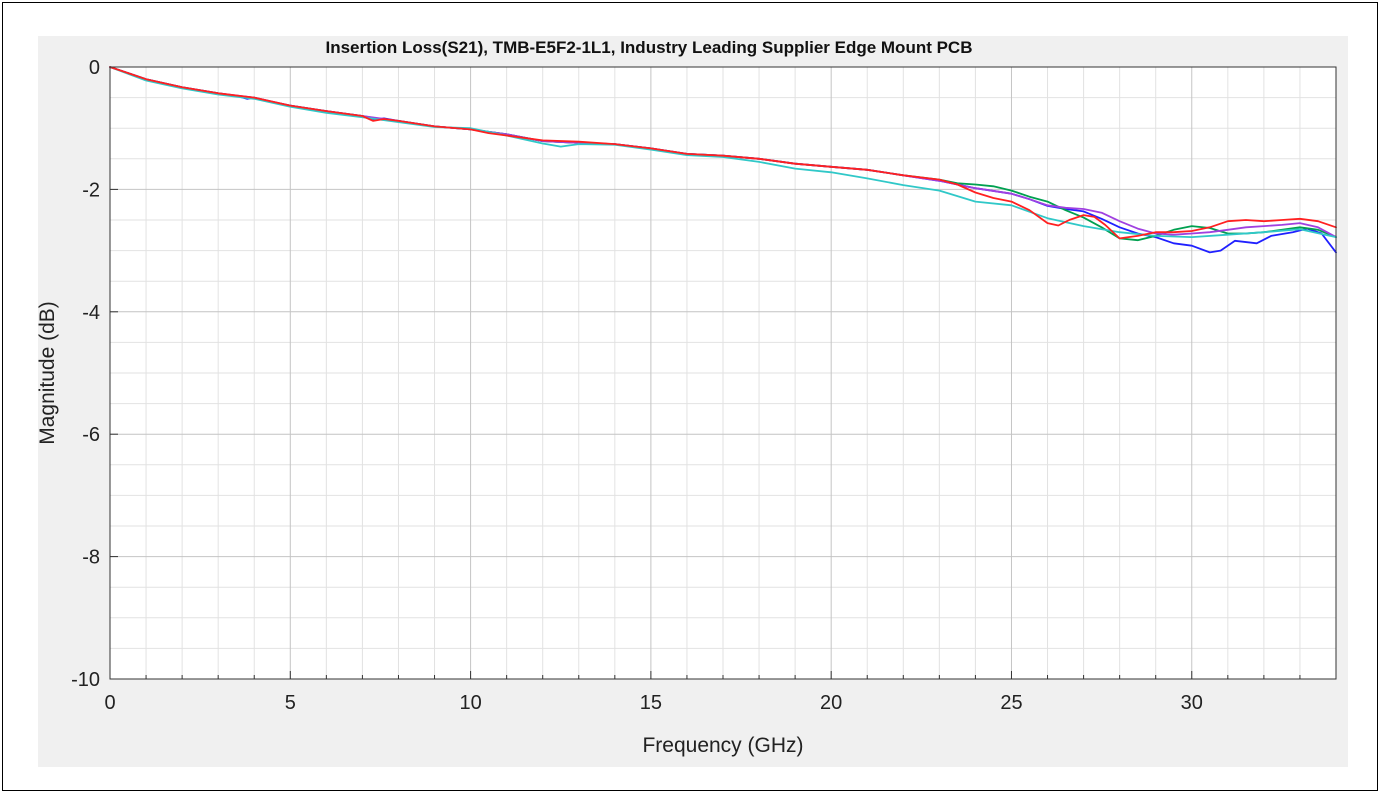  I want to click on y-tick-labels: 0 -2 -4 -6 -8 -10, so click(85, 374).